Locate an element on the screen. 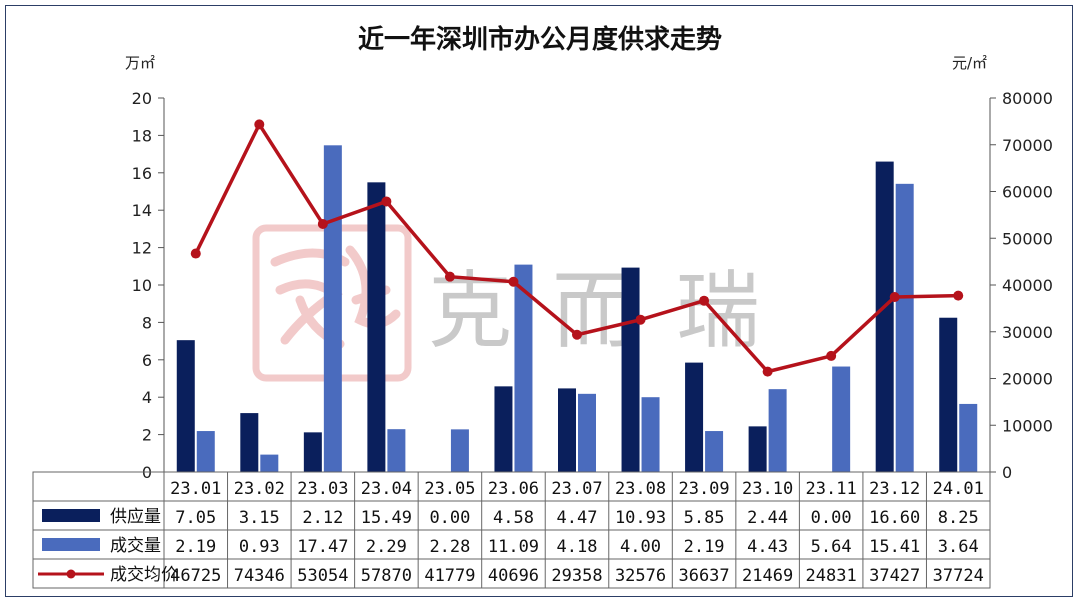  legend-label-avg-price: 成交均价 is located at coordinates (144, 575).